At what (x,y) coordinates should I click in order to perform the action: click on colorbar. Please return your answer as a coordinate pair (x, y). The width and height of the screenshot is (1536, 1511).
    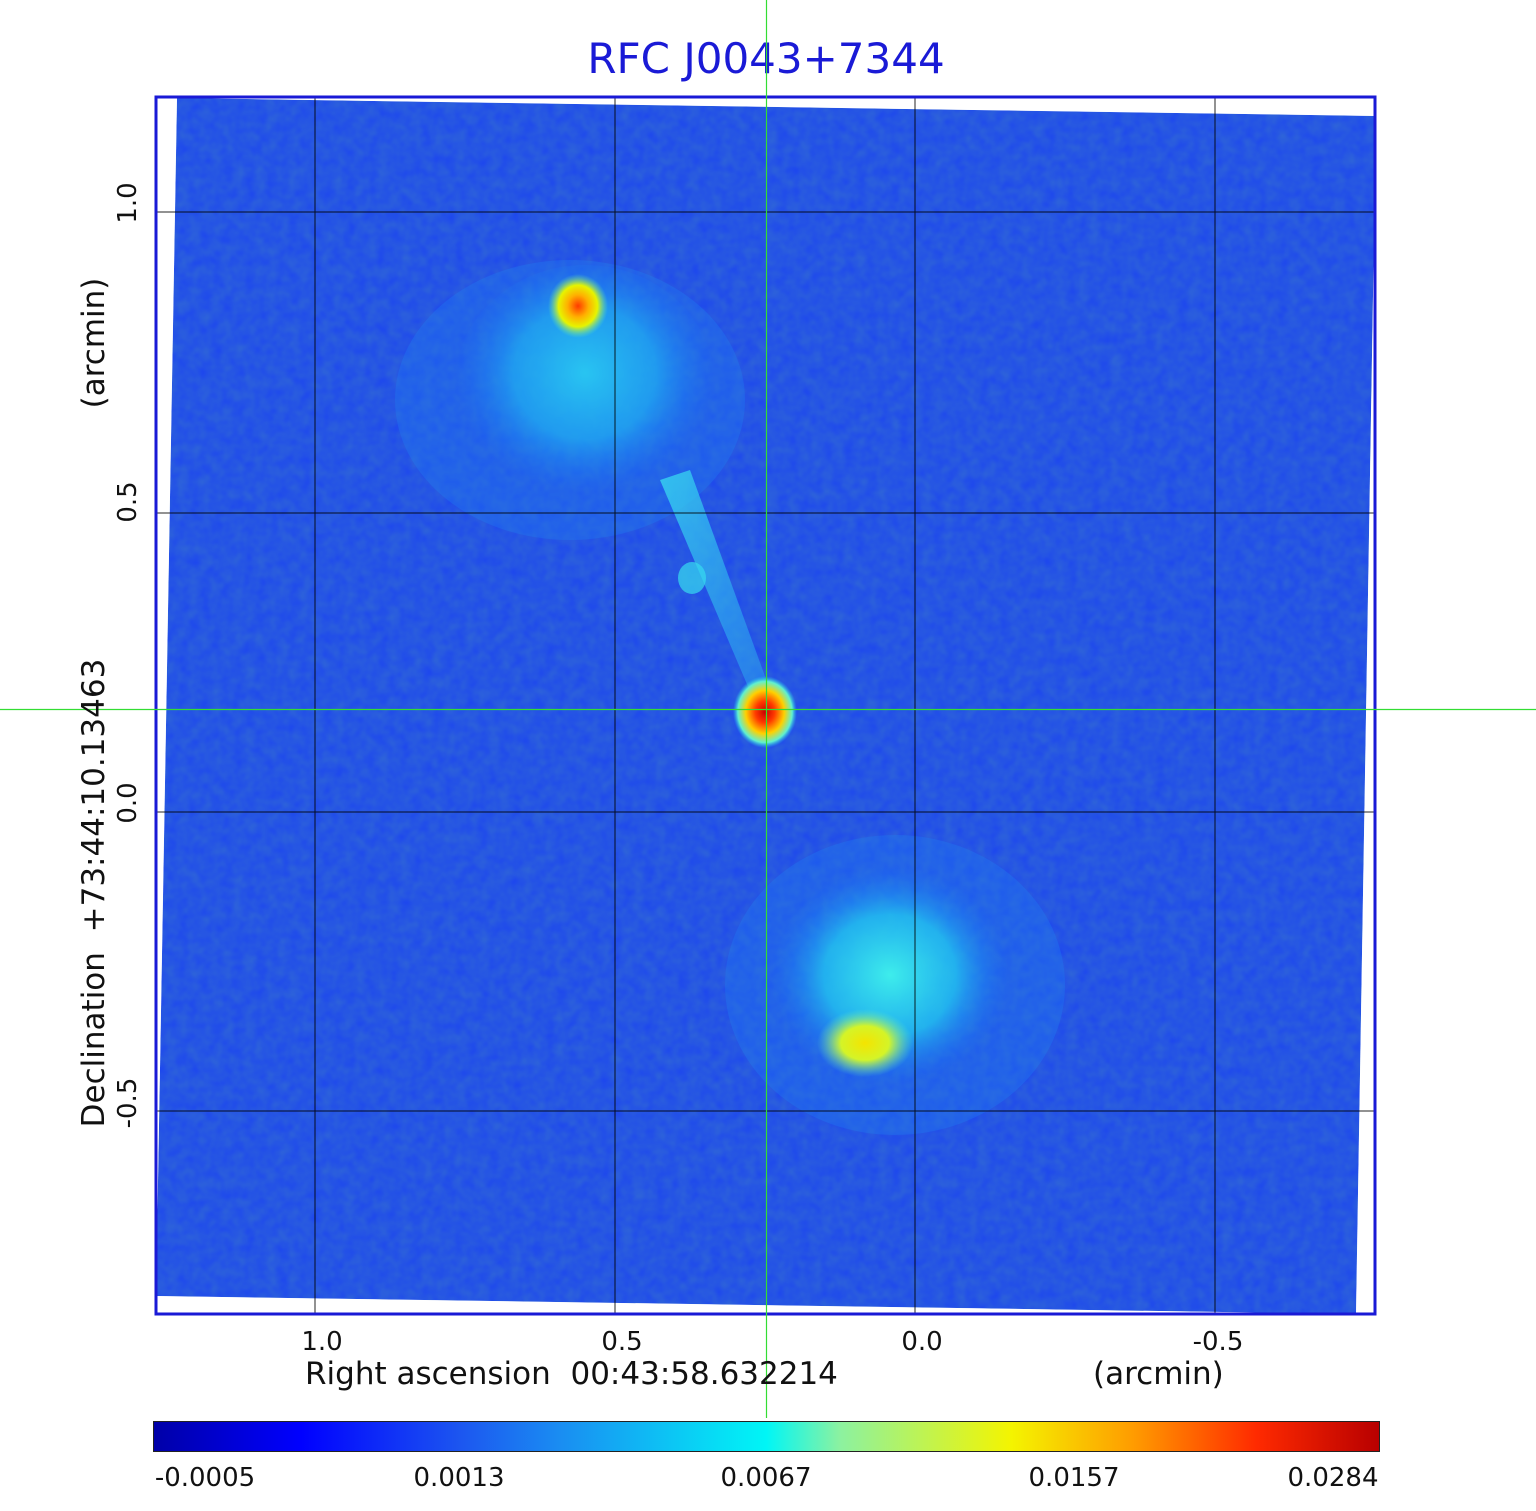
    Looking at the image, I should click on (766, 1436).